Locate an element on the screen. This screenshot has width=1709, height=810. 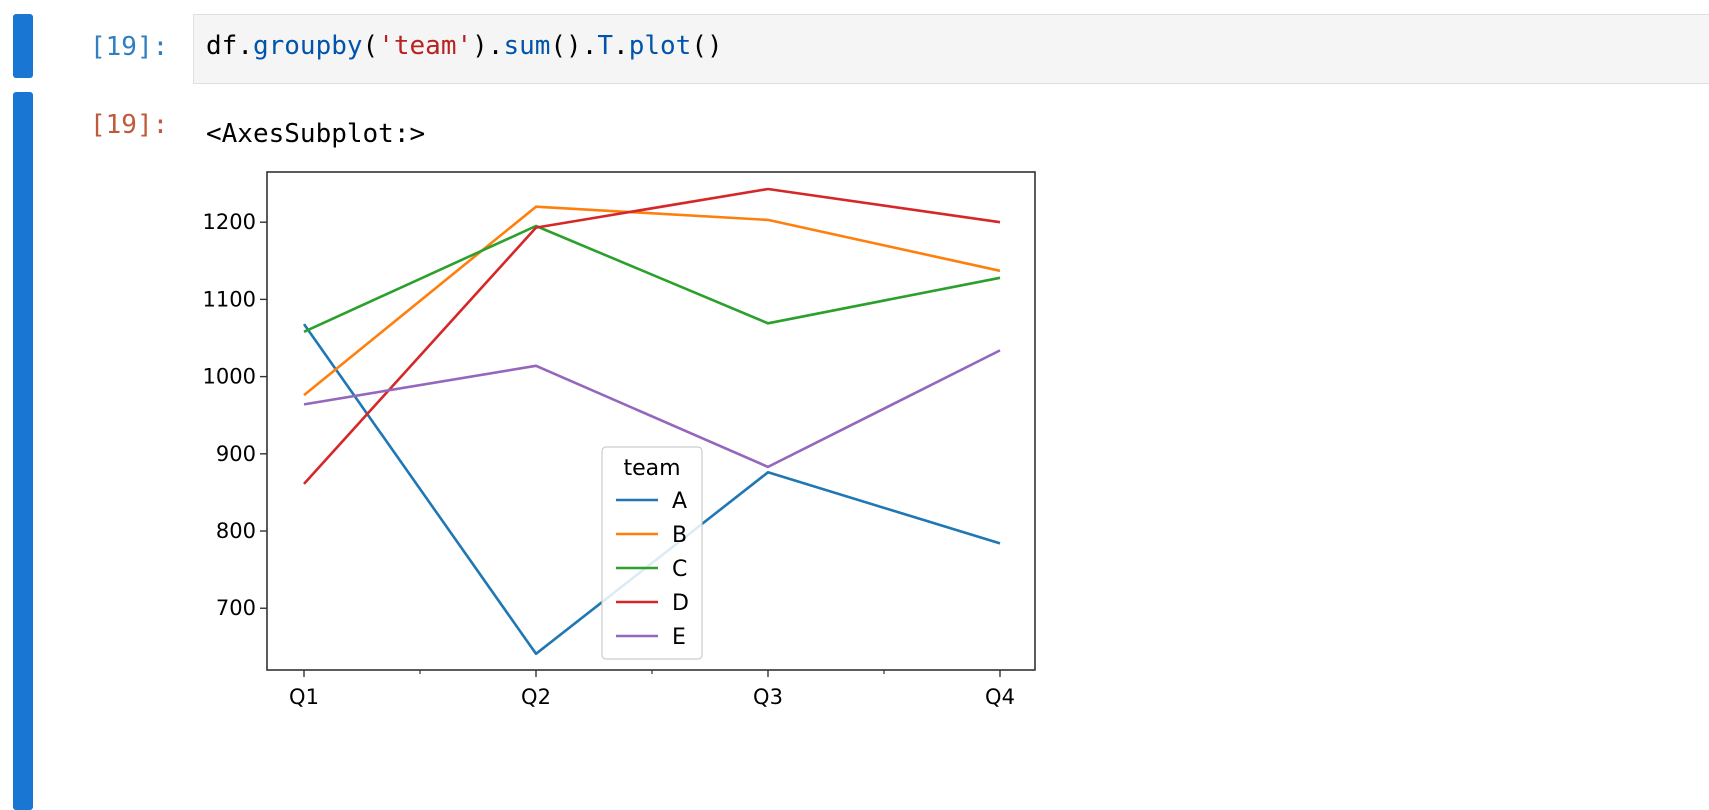
code-editor: df.groupby('team').sum().T.plot() is located at coordinates (951, 49).